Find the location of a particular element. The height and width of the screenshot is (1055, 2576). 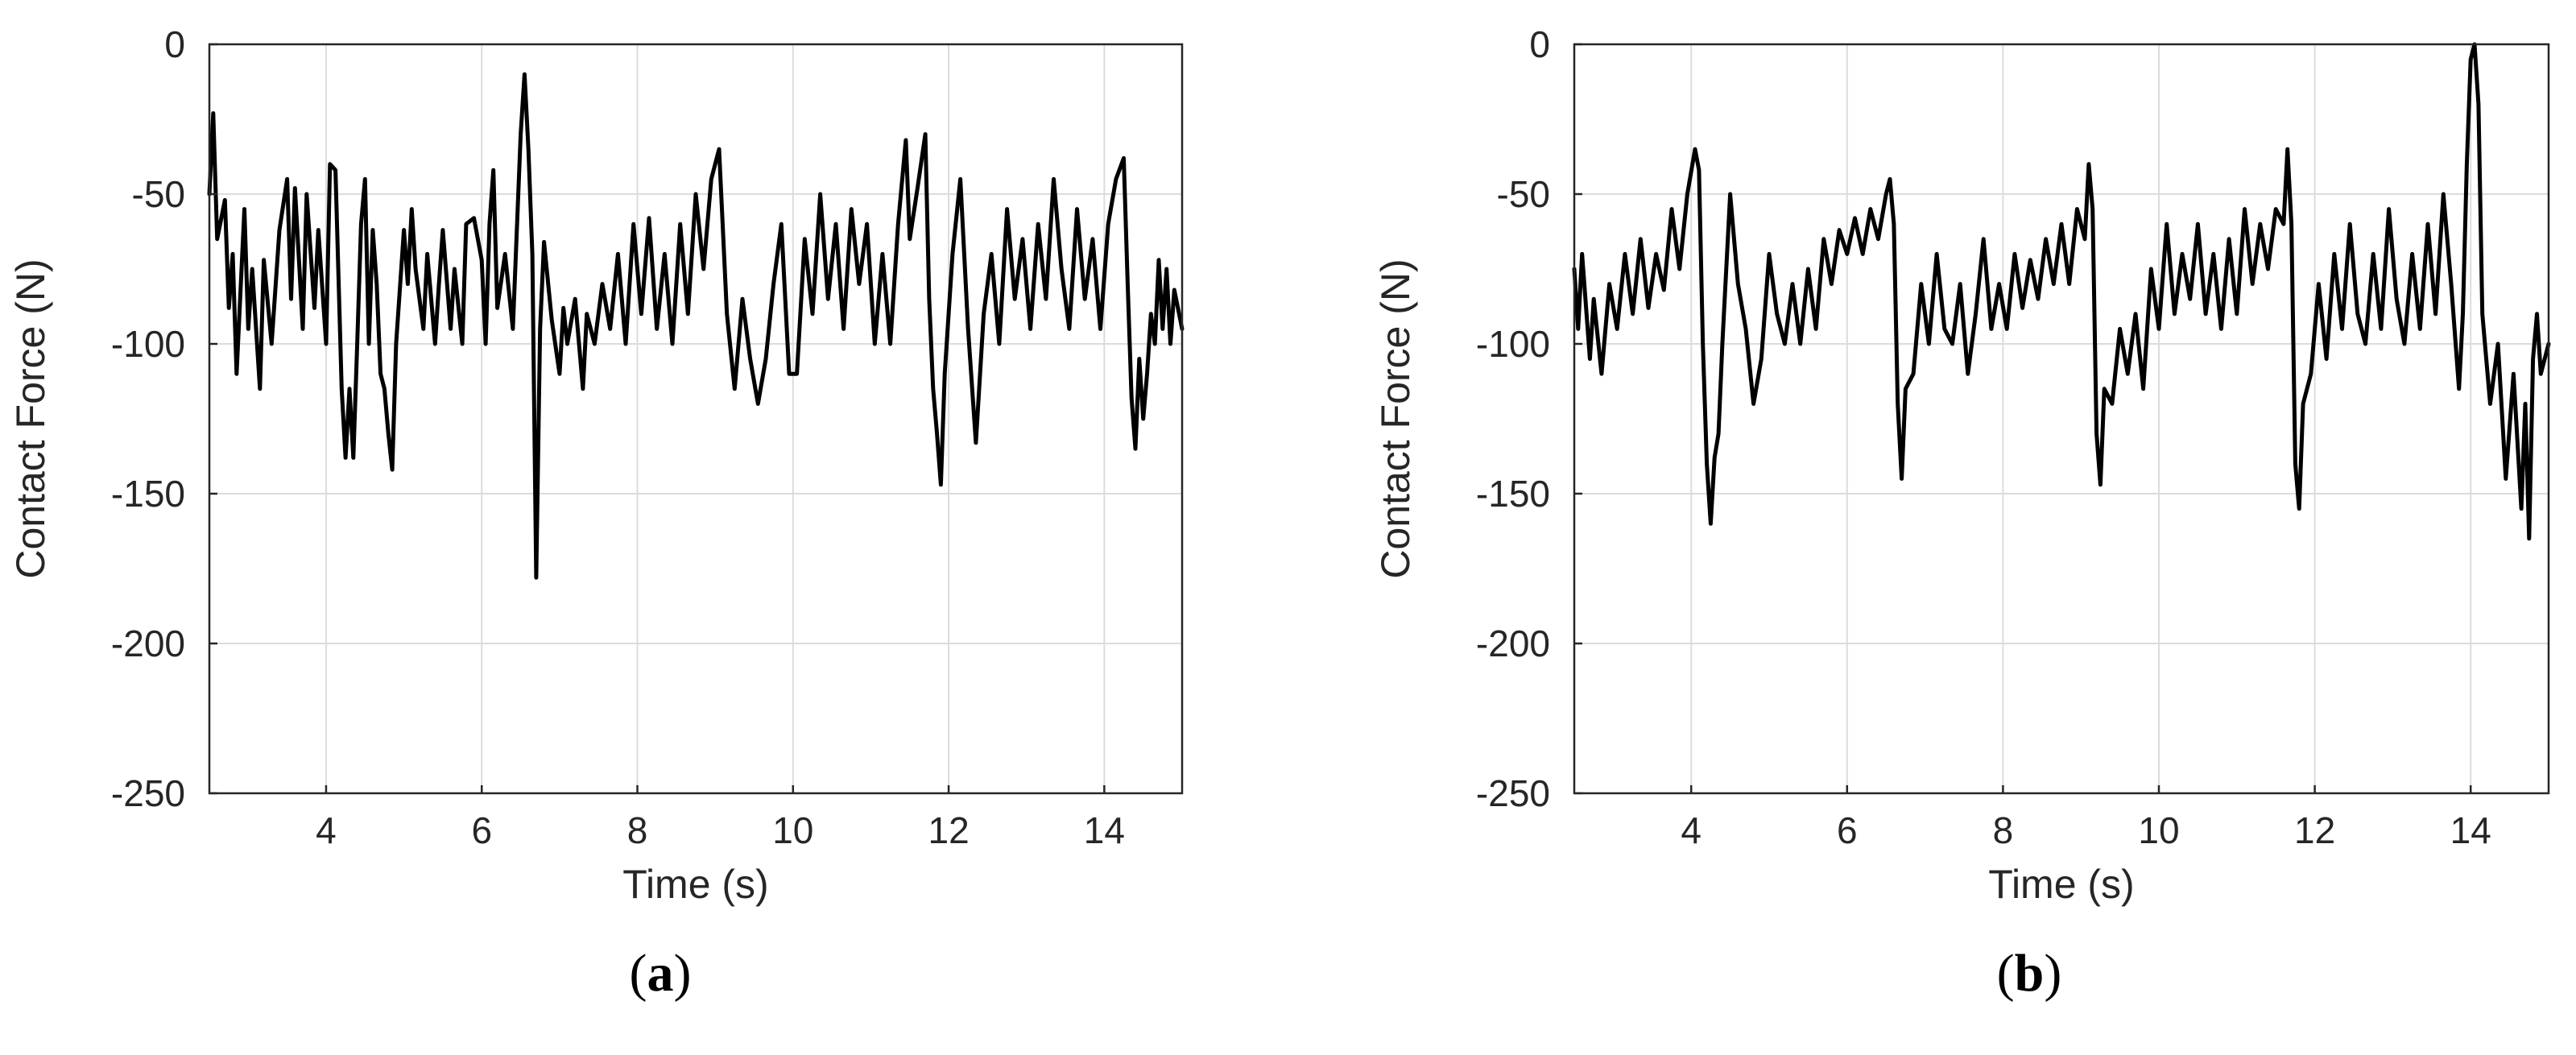

x-tick-labels-b: 4 6 8 10 12 14 is located at coordinates (2086, 818).